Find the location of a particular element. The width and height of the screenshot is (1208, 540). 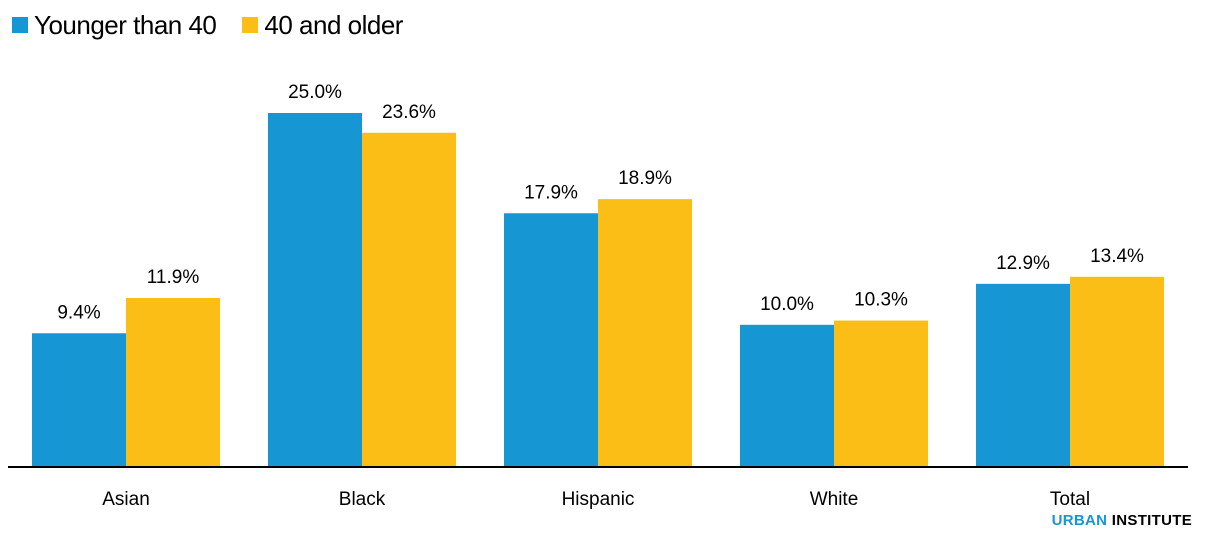

data-label-black-series-2: 23.6% is located at coordinates (409, 112).